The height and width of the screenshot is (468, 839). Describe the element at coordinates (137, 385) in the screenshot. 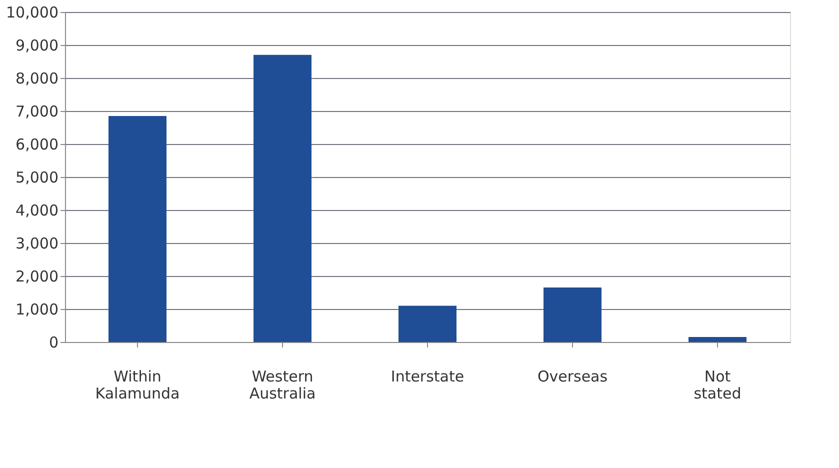

I see `x-tick-label: Within Kalamunda` at that location.